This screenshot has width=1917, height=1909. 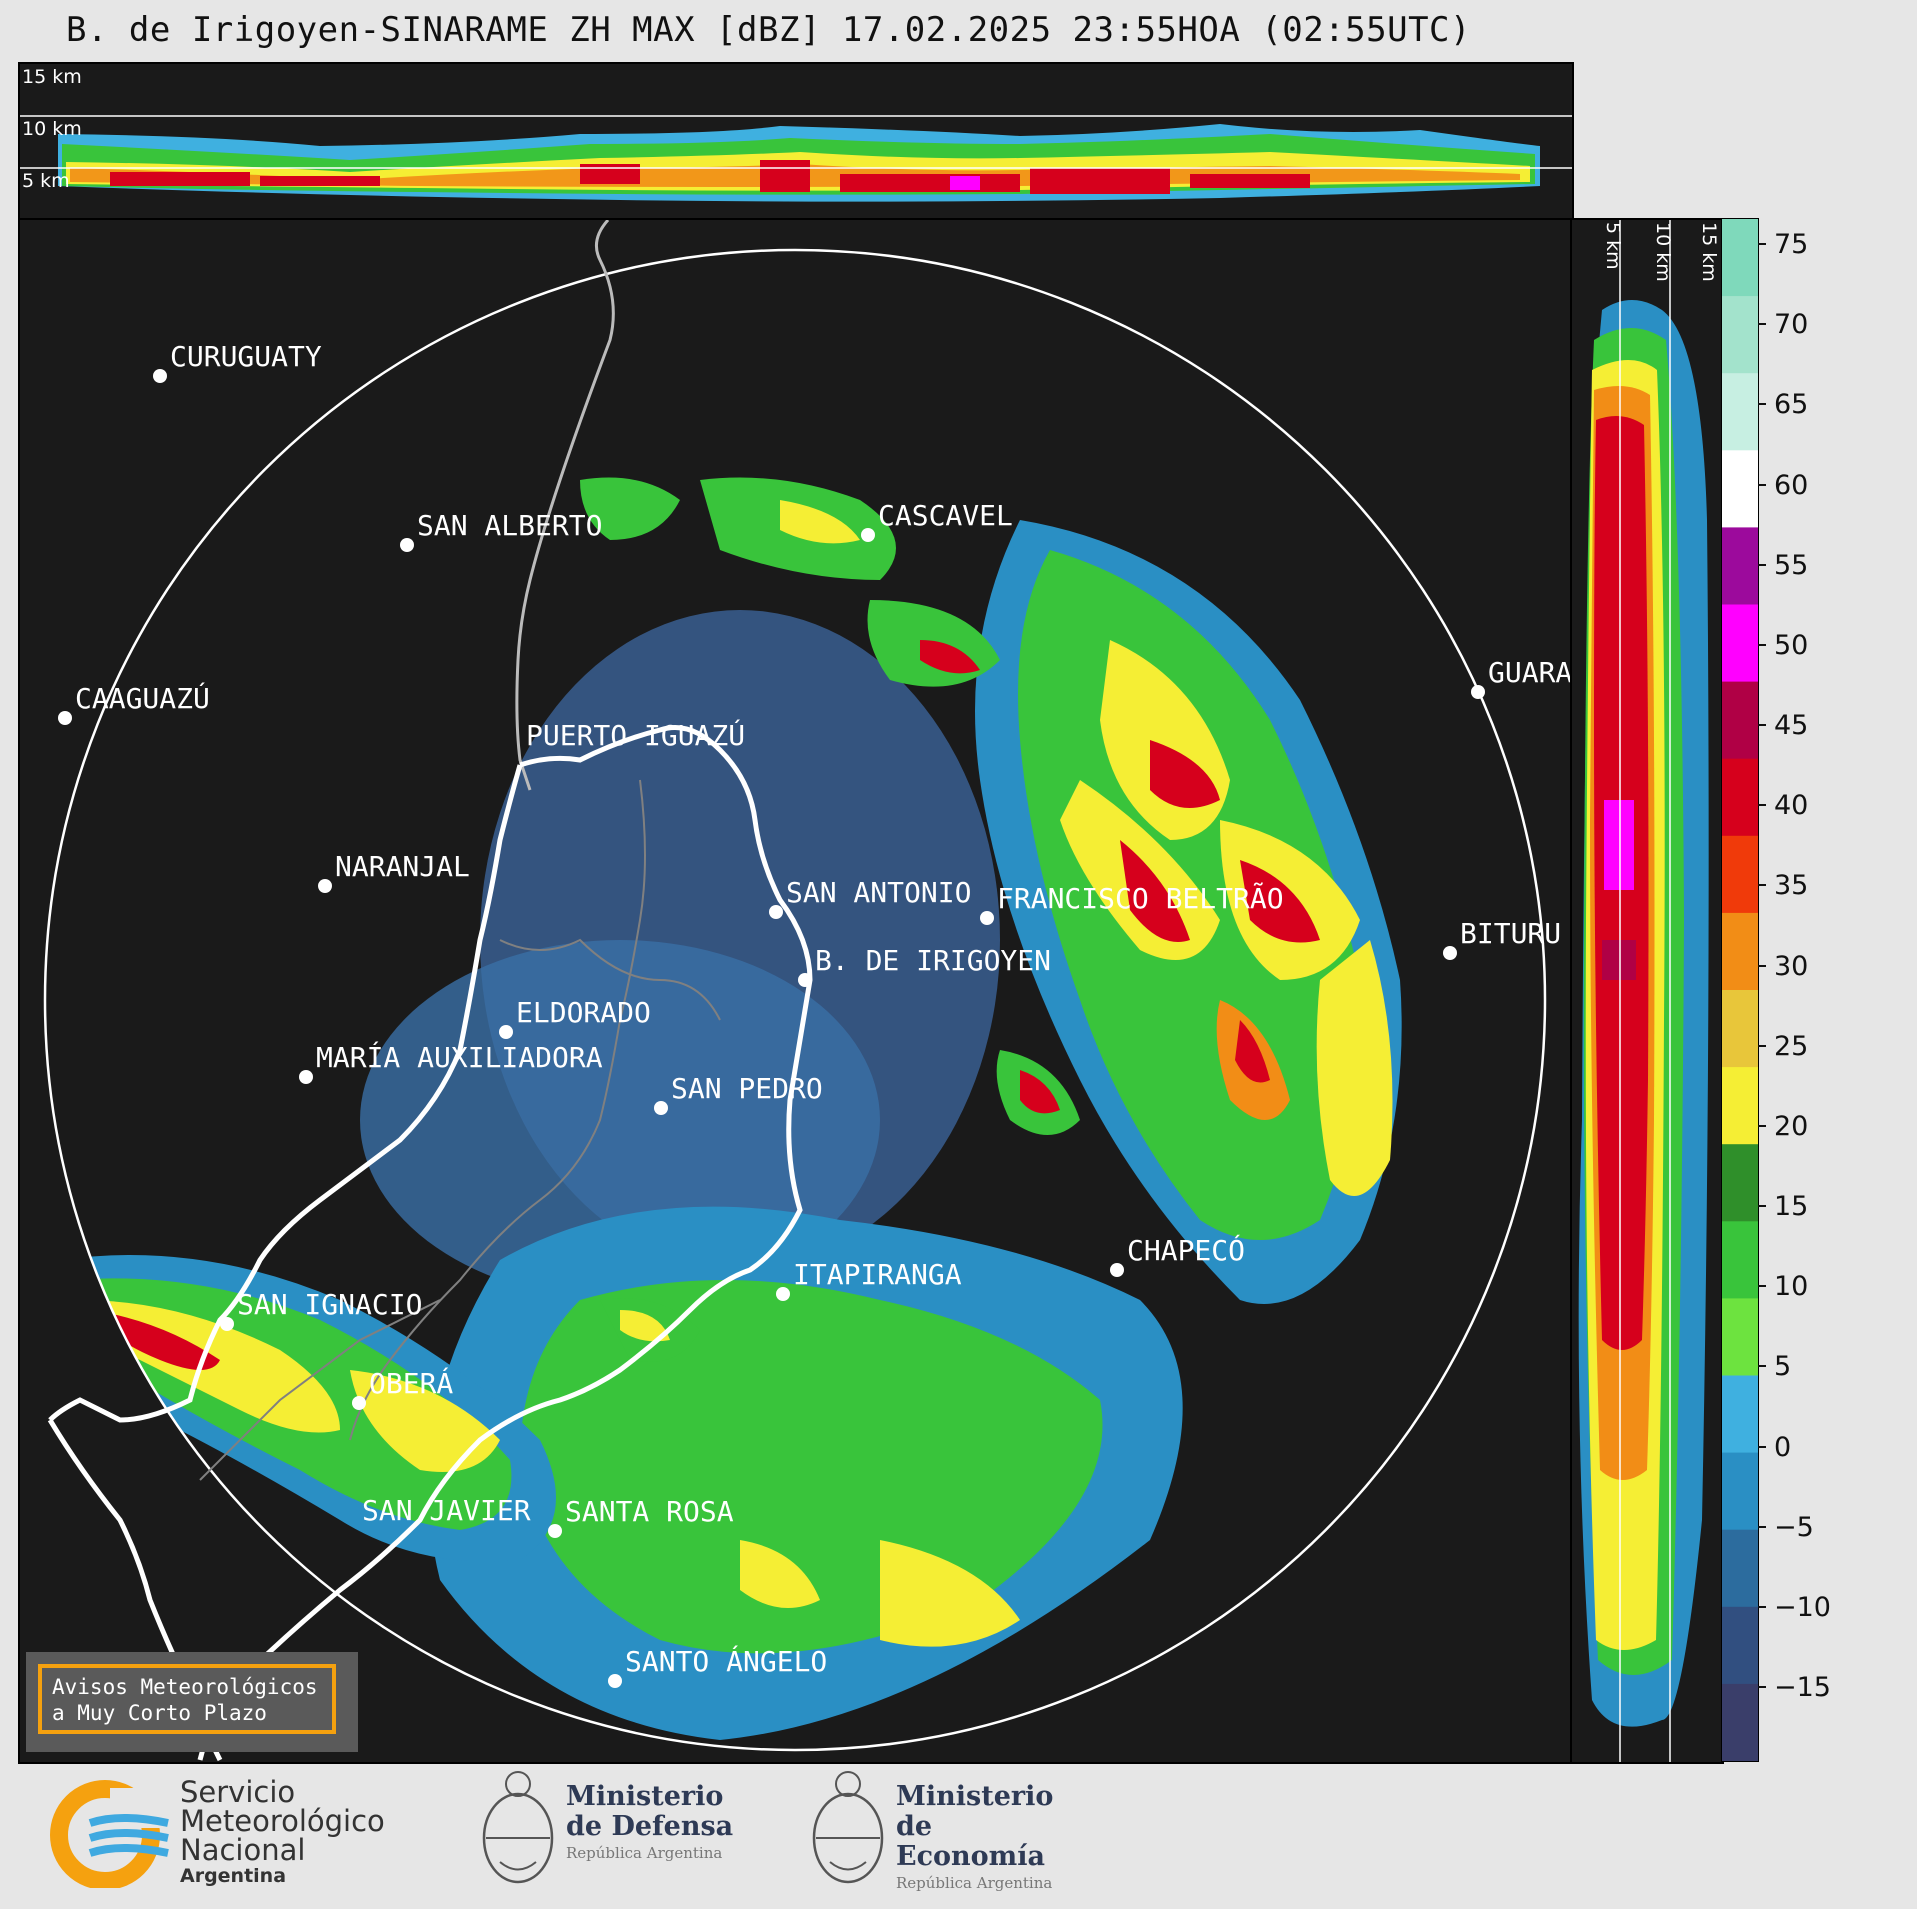 I want to click on alt-label-10km: 10 km, so click(x=52, y=129).